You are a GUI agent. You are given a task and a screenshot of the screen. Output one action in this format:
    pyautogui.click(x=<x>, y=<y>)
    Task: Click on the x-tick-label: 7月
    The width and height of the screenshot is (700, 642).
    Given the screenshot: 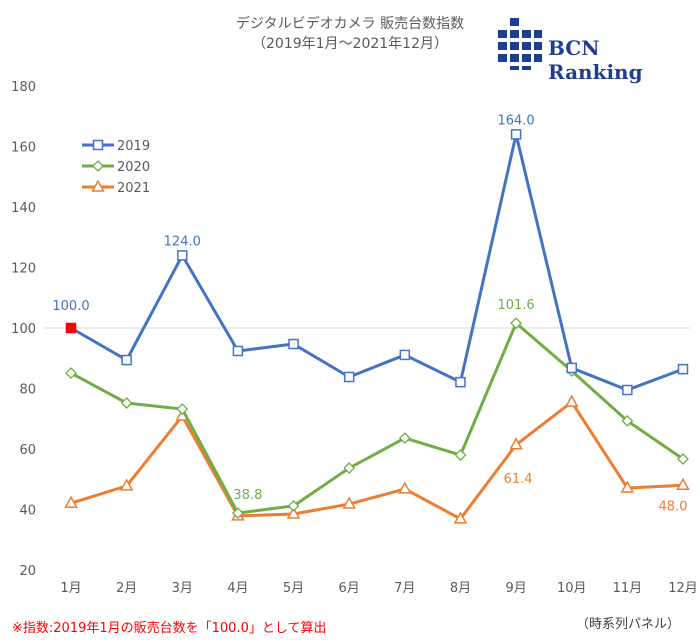 What is the action you would take?
    pyautogui.click(x=404, y=588)
    